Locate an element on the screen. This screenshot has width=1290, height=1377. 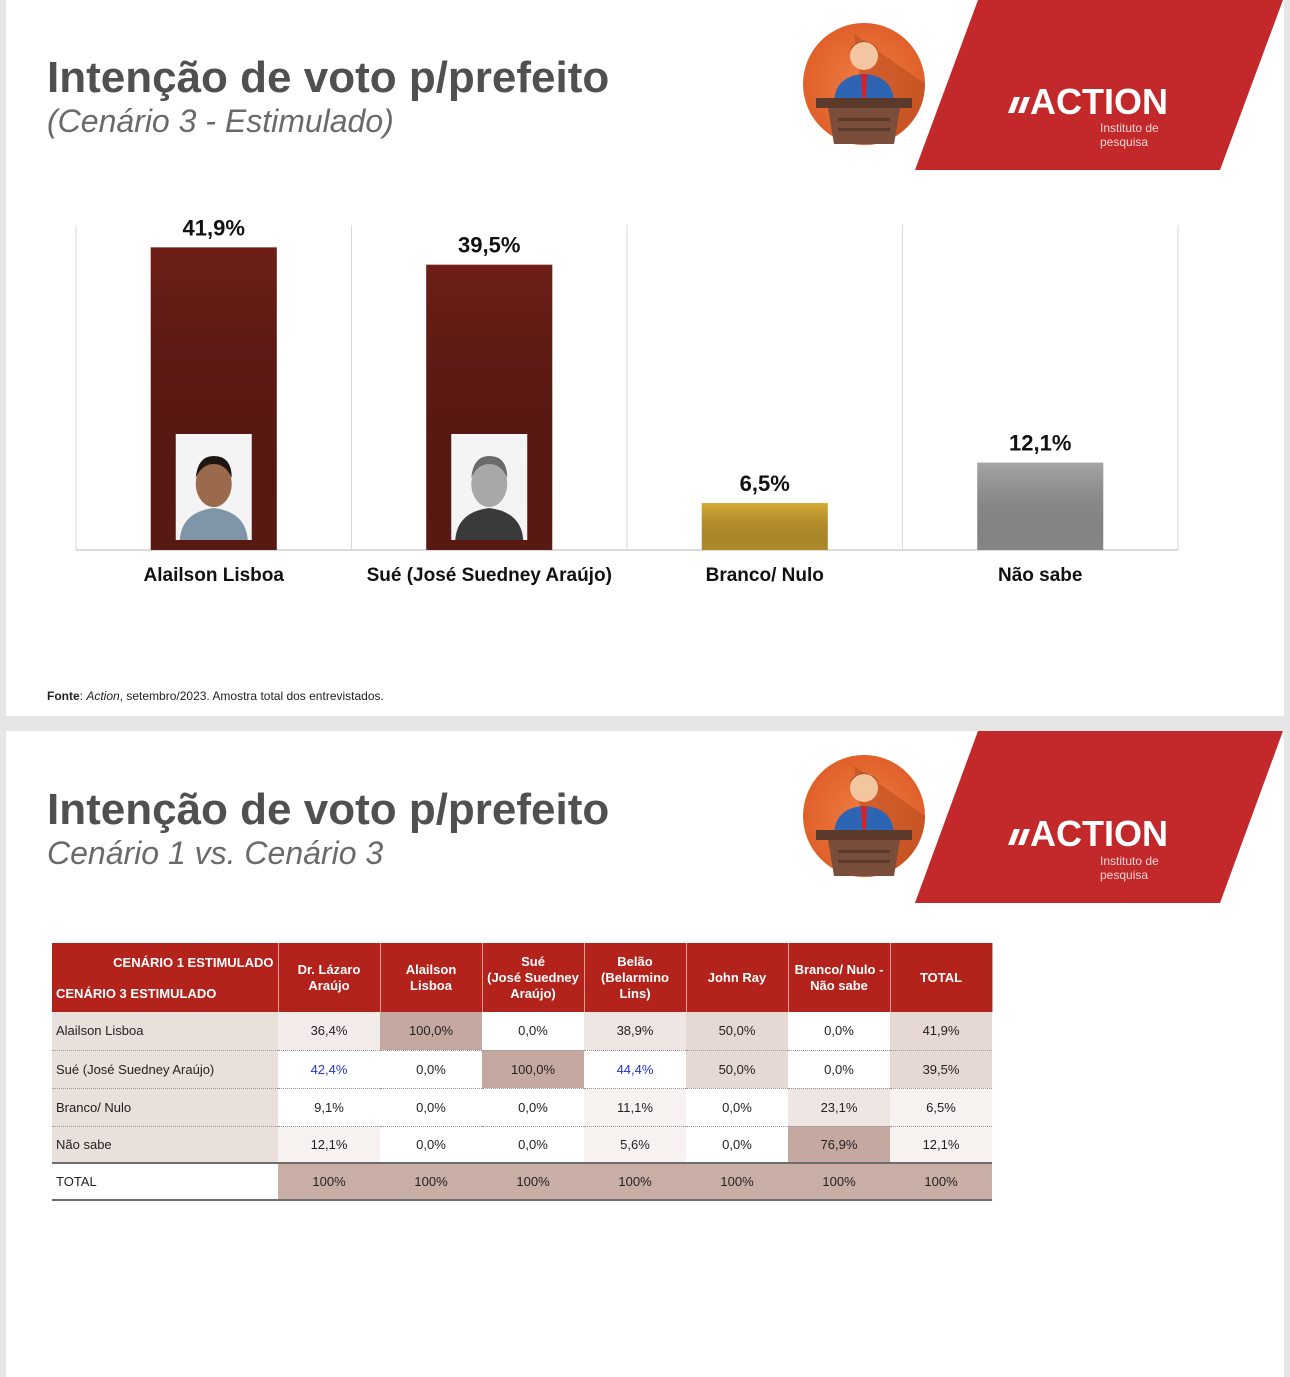
column-header-line: Lisboa is located at coordinates (431, 985).